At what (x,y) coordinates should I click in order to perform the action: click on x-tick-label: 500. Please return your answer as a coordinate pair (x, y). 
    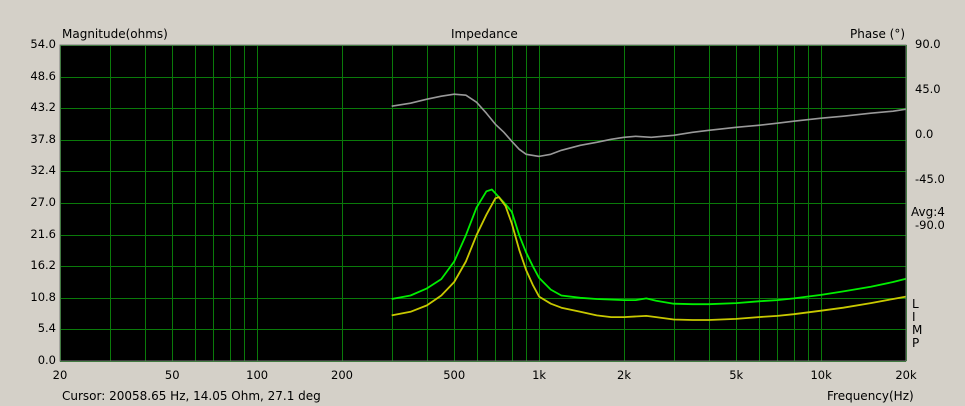
    Looking at the image, I should click on (454, 375).